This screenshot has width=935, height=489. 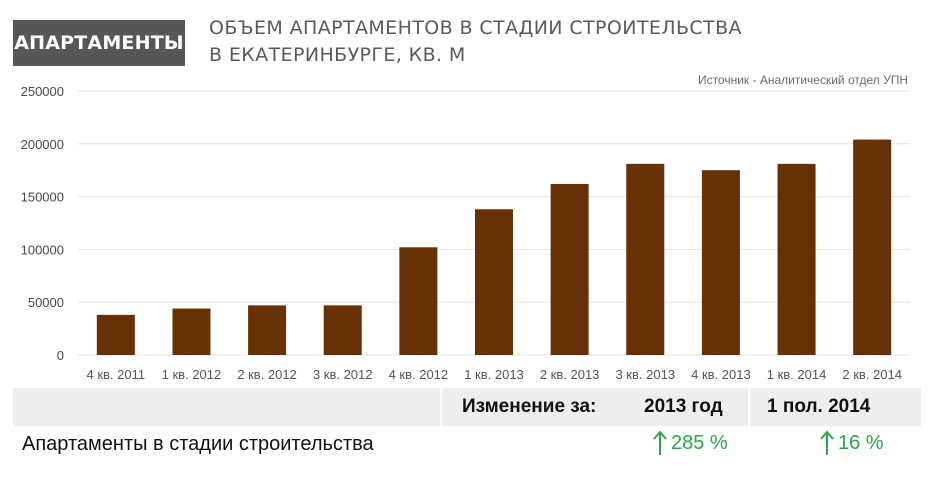 I want to click on y-tick-label: 150000, so click(x=42, y=197).